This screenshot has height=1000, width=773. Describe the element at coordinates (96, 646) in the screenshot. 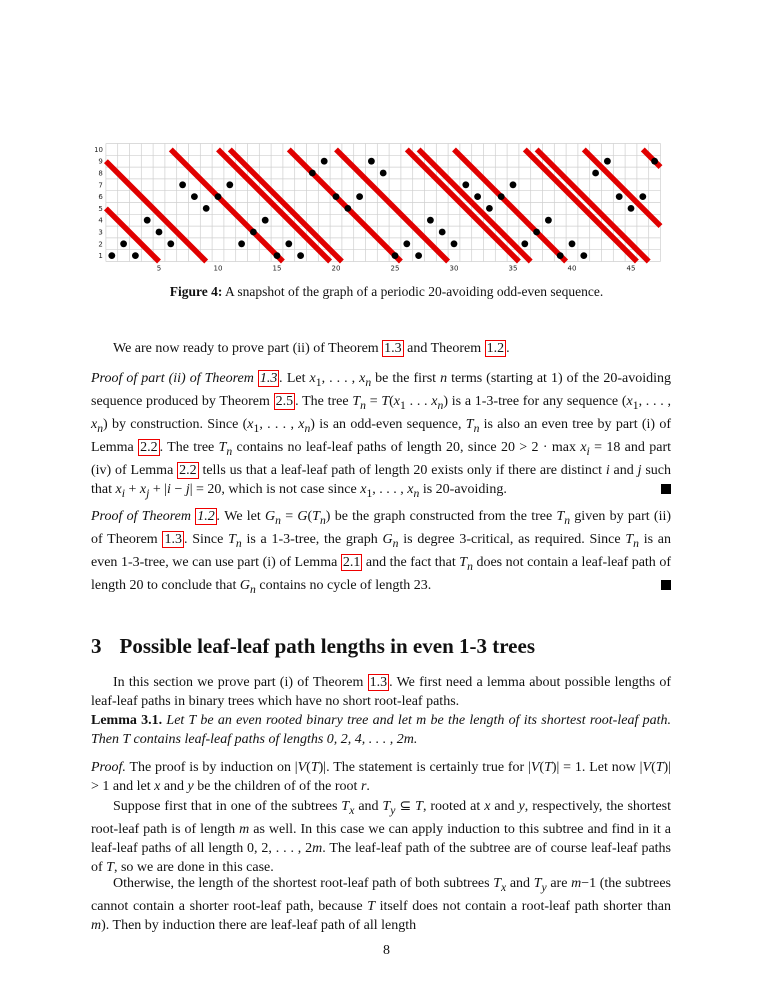

I see `section-number: 3` at that location.